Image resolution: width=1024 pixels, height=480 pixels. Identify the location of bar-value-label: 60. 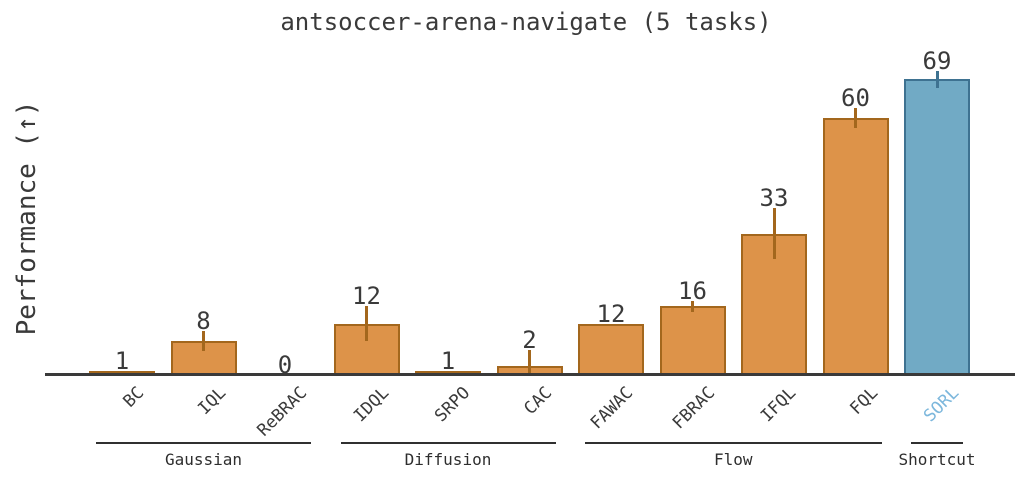
(855, 98).